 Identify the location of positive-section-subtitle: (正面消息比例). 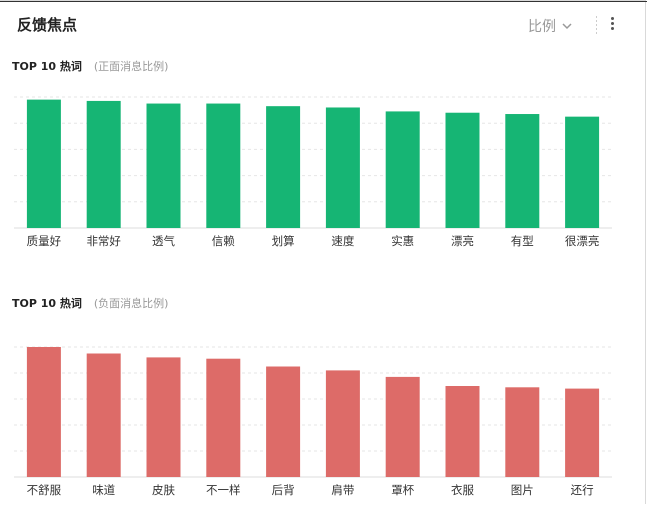
(131, 66).